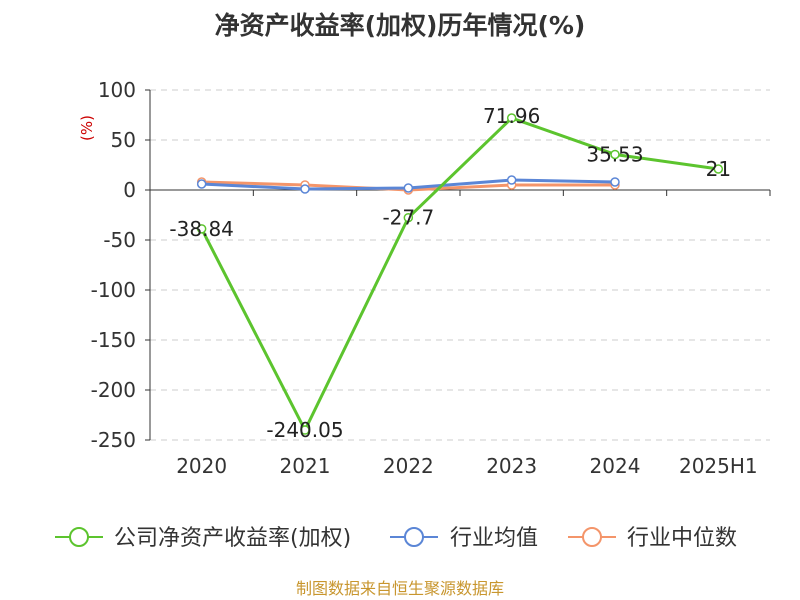  What do you see at coordinates (119, 240) in the screenshot?
I see `y-tick-label: -50` at bounding box center [119, 240].